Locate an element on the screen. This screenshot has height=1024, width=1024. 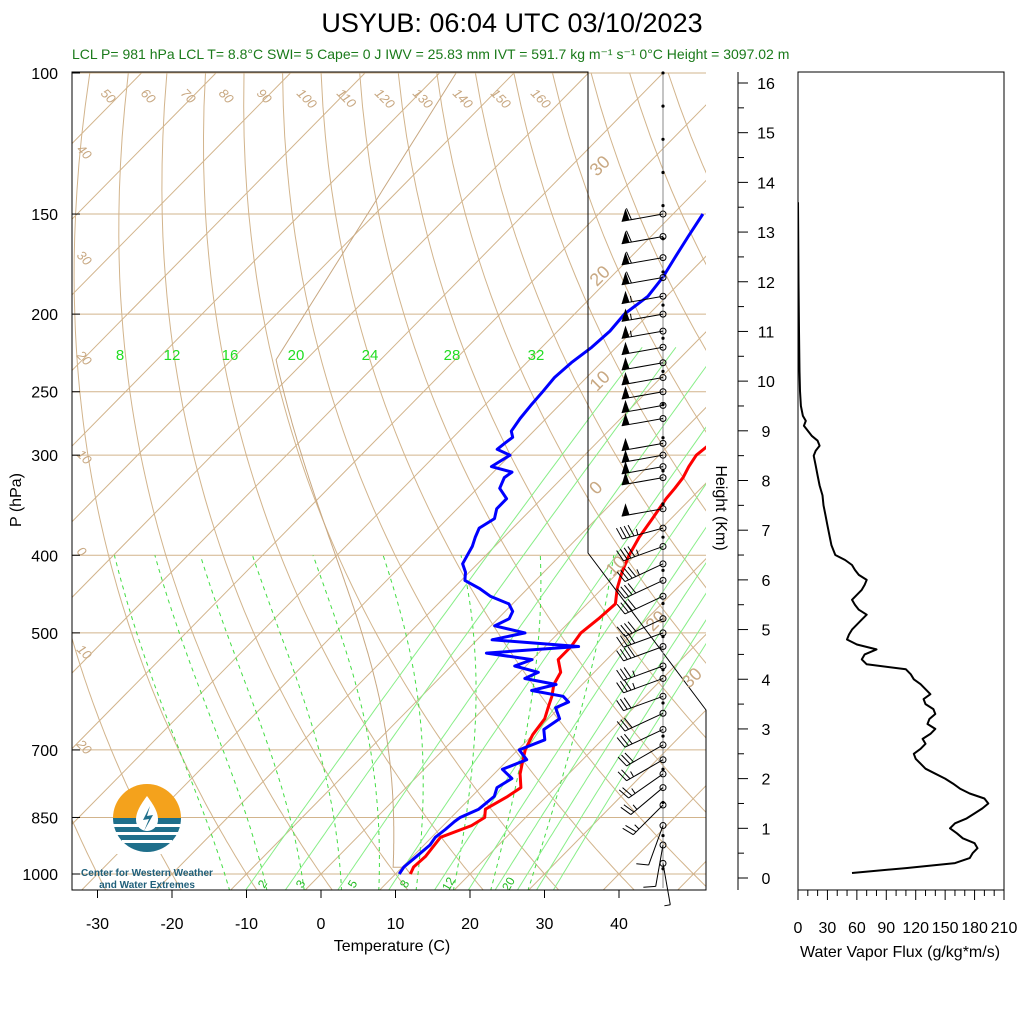
dry-adiabat-label: 10 is located at coordinates (84, 652).